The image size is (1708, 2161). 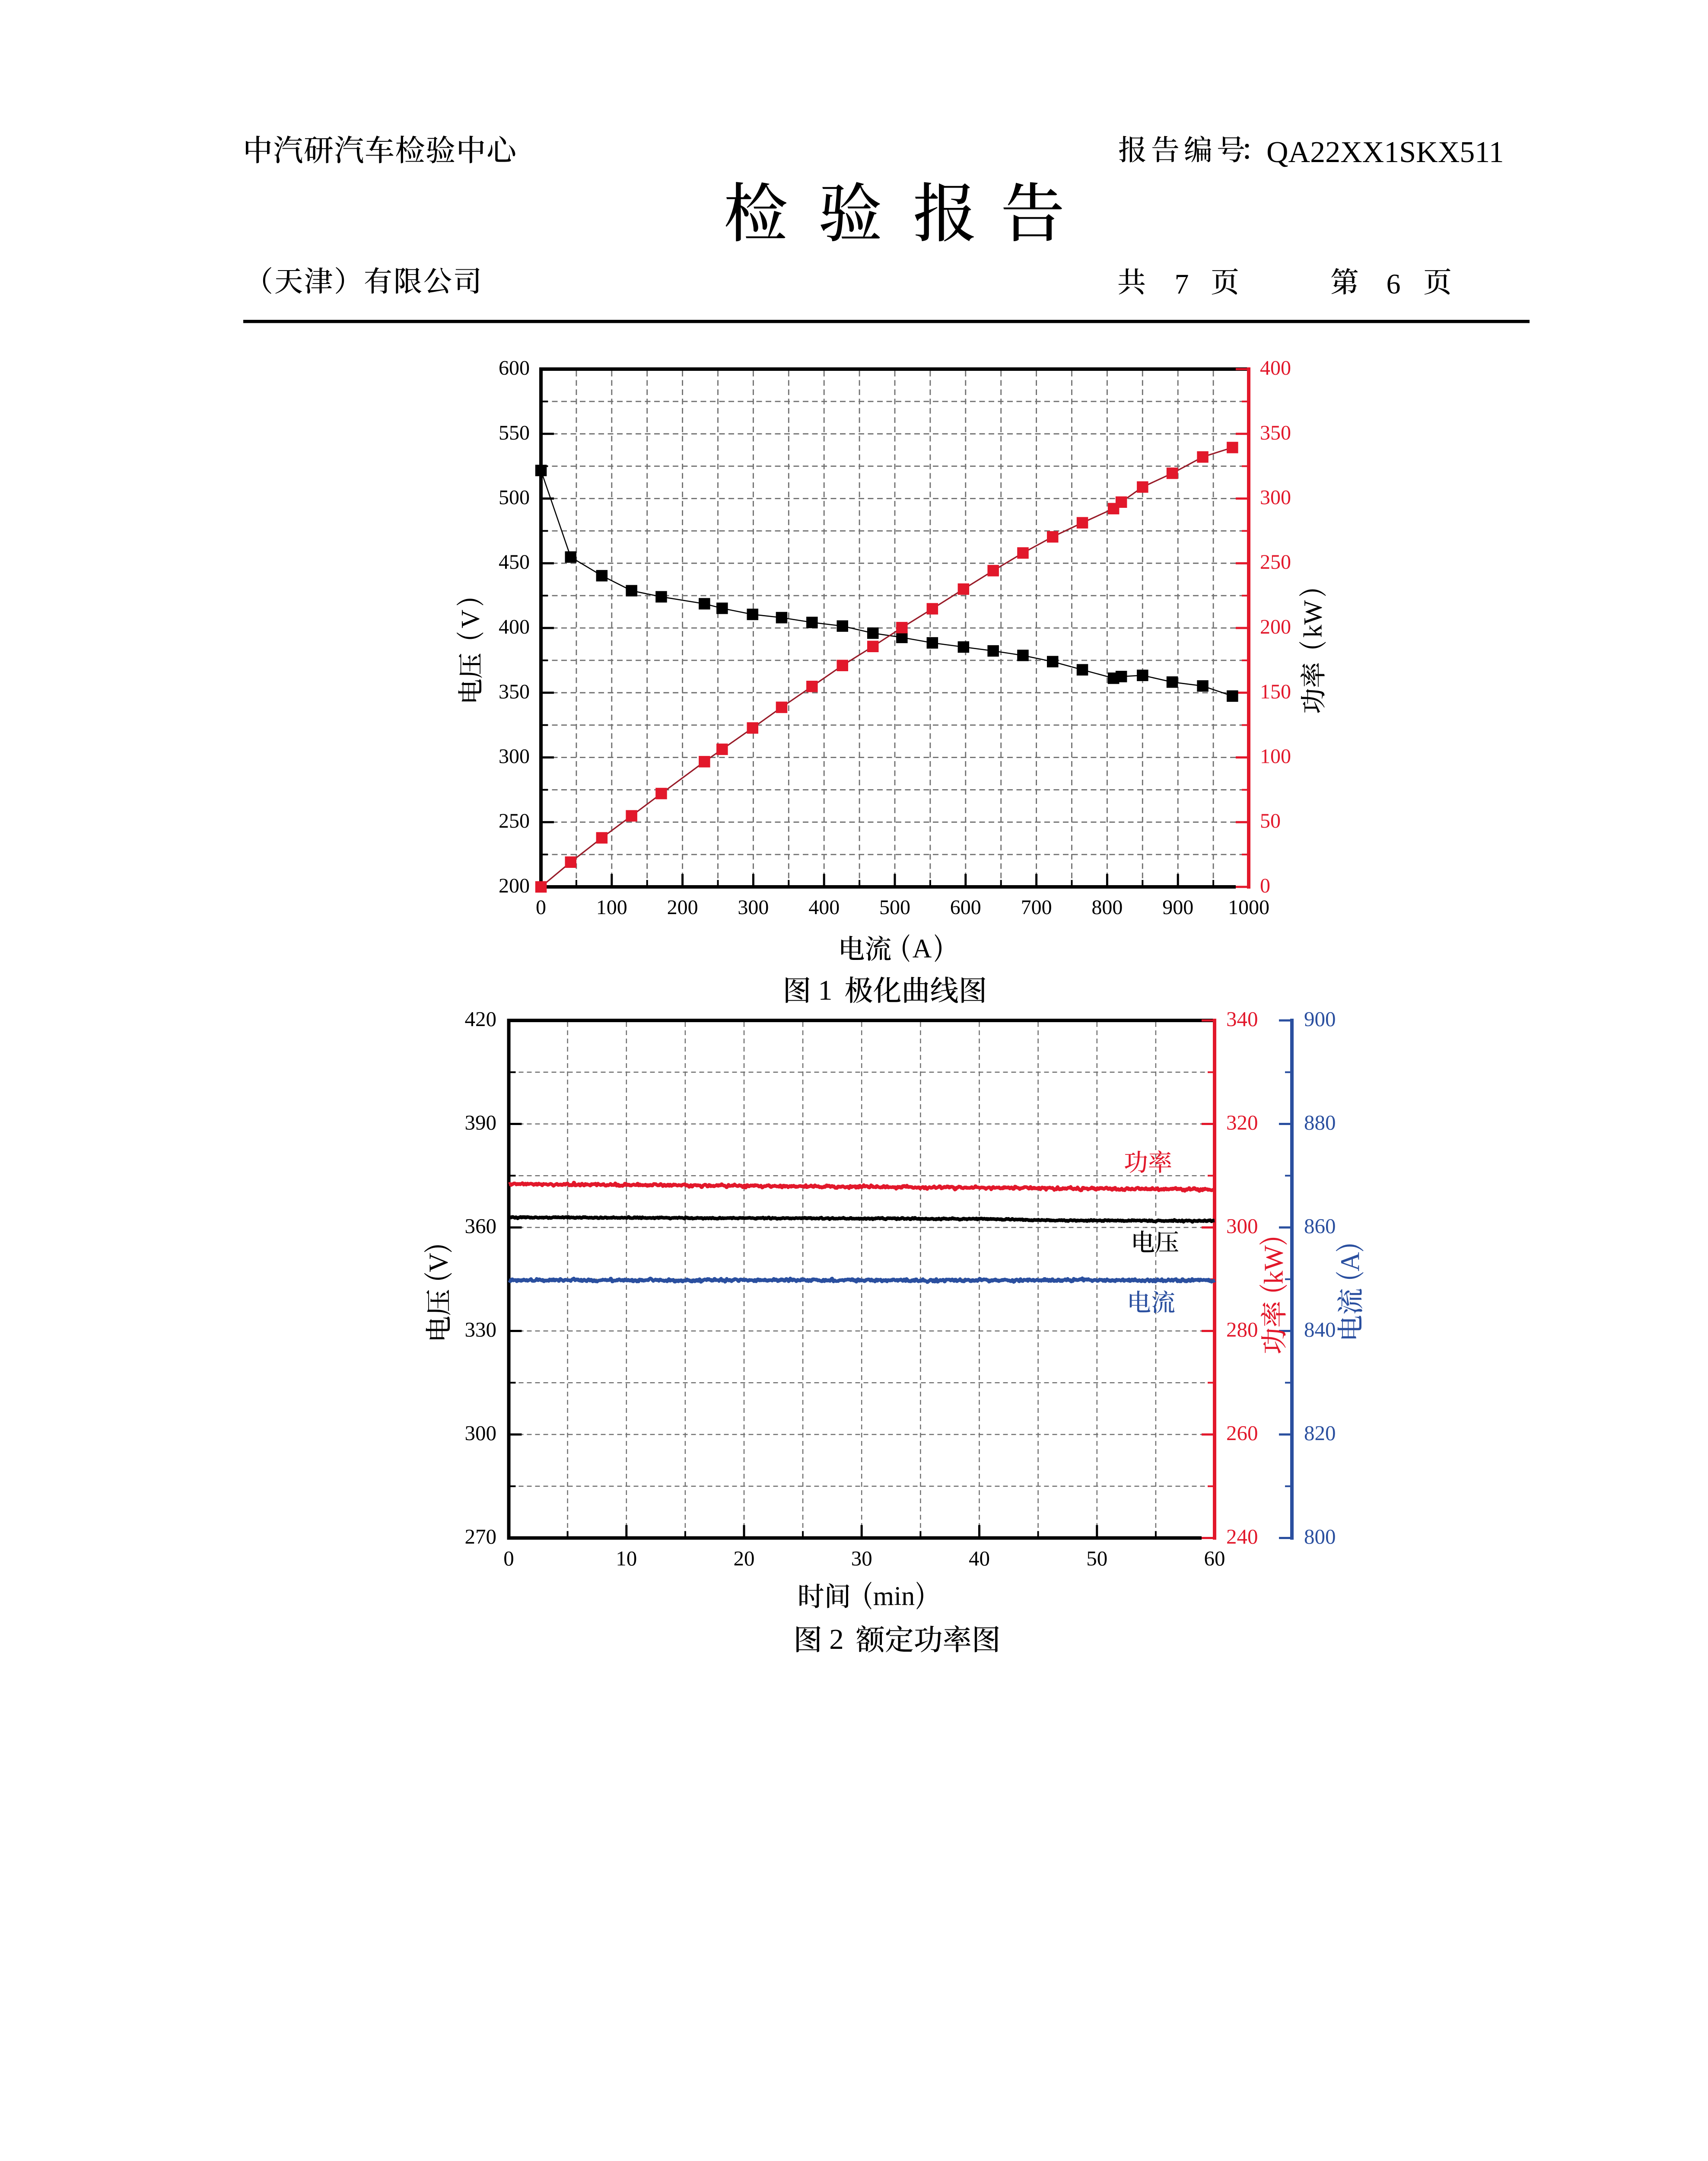 What do you see at coordinates (836, 1639) in the screenshot?
I see `svg-text: 2` at bounding box center [836, 1639].